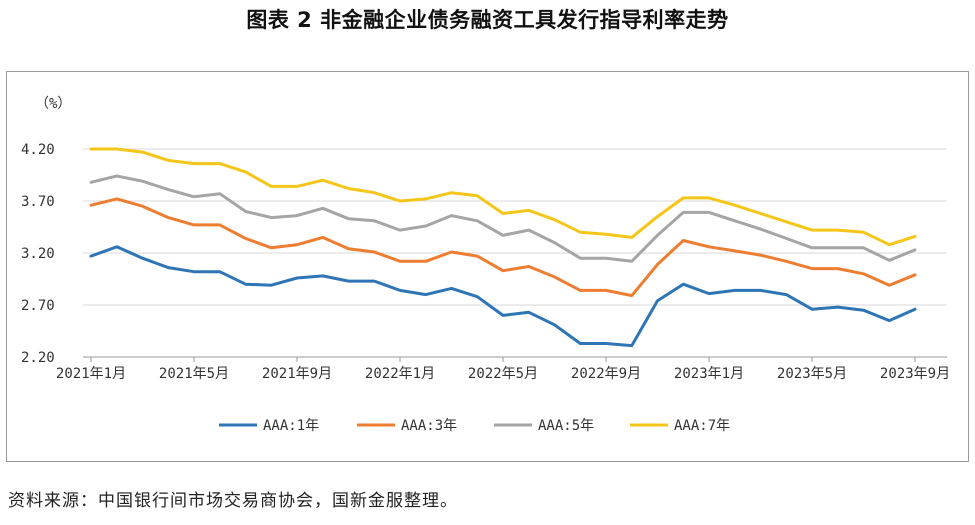 Image resolution: width=975 pixels, height=525 pixels. Describe the element at coordinates (812, 374) in the screenshot. I see `x-tick-label: 2023年5月` at that location.